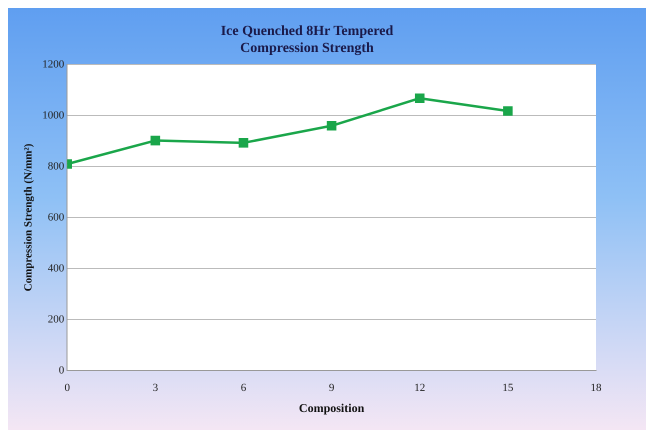 The height and width of the screenshot is (438, 654). What do you see at coordinates (56, 166) in the screenshot?
I see `y-tick-label: 800` at bounding box center [56, 166].